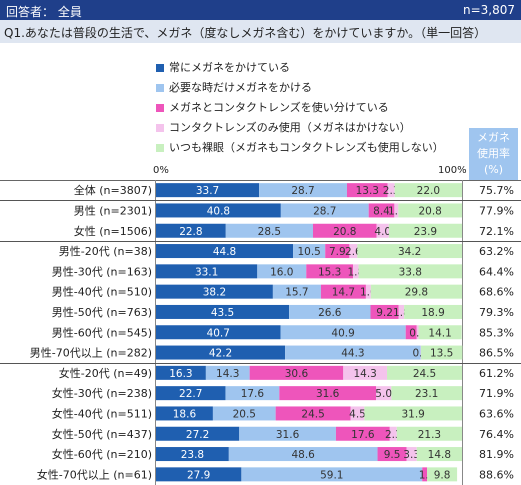  I want to click on glasses-rate-value: 63.6%, so click(496, 413).